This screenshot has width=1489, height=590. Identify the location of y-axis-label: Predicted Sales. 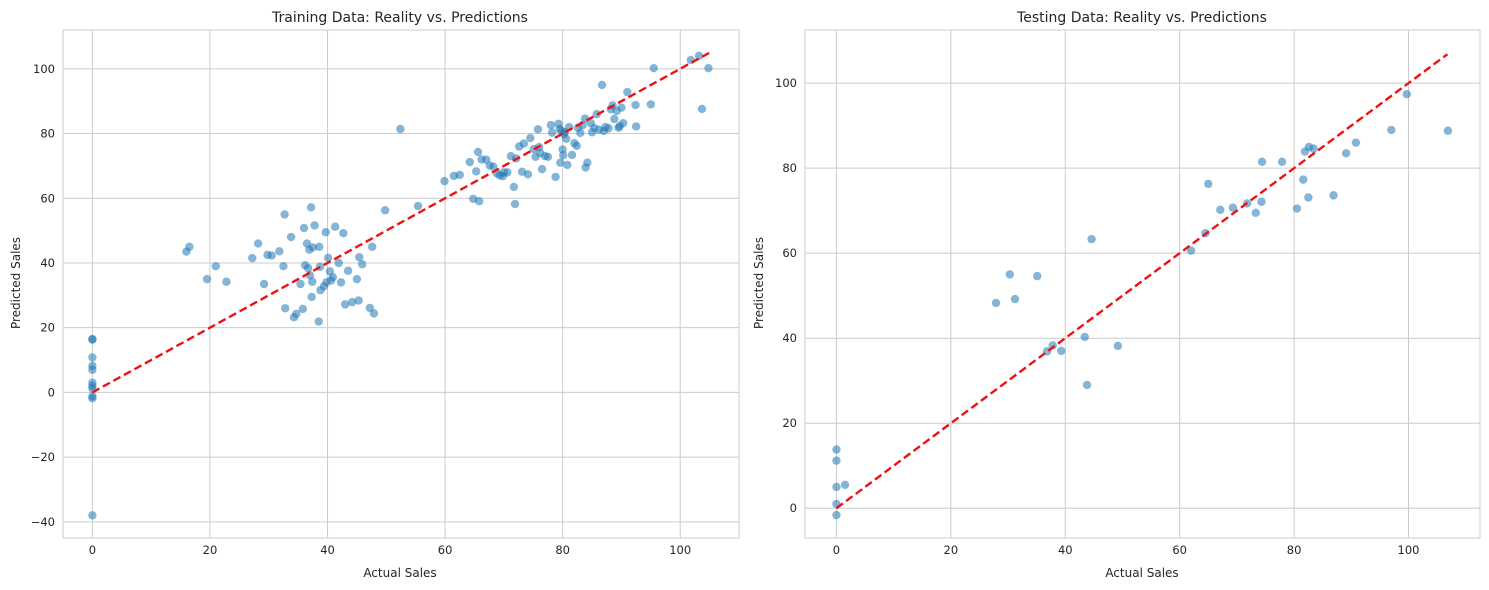
(16, 283).